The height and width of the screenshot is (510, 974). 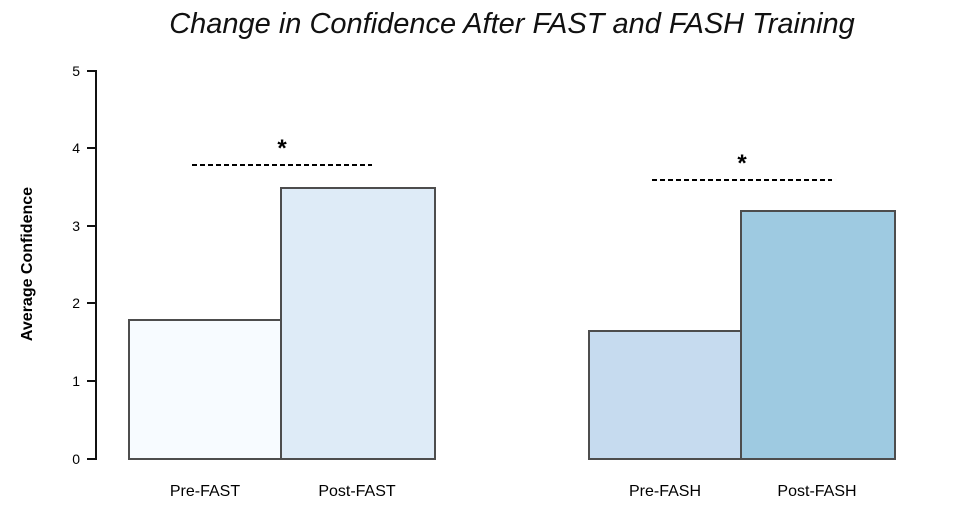 I want to click on bar-label-post-fash: Post-FASH, so click(x=817, y=491).